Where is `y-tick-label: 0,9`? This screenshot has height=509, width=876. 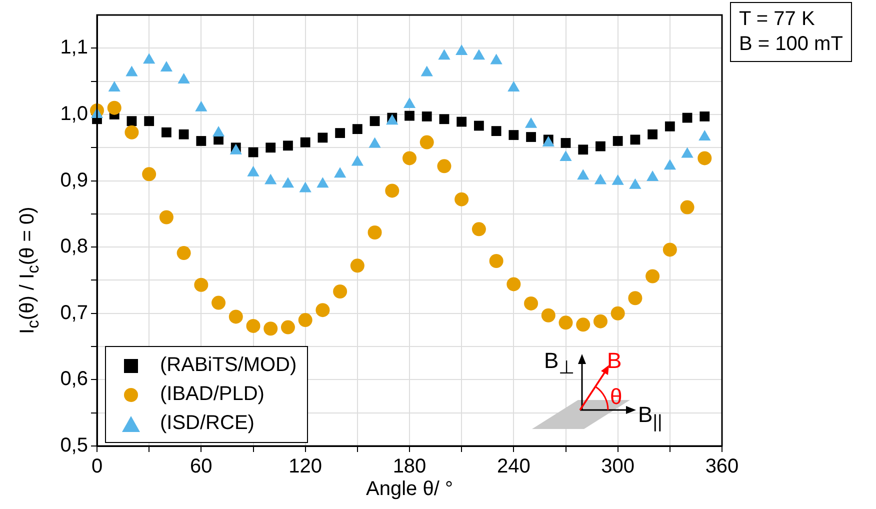 y-tick-label: 0,9 is located at coordinates (74, 180).